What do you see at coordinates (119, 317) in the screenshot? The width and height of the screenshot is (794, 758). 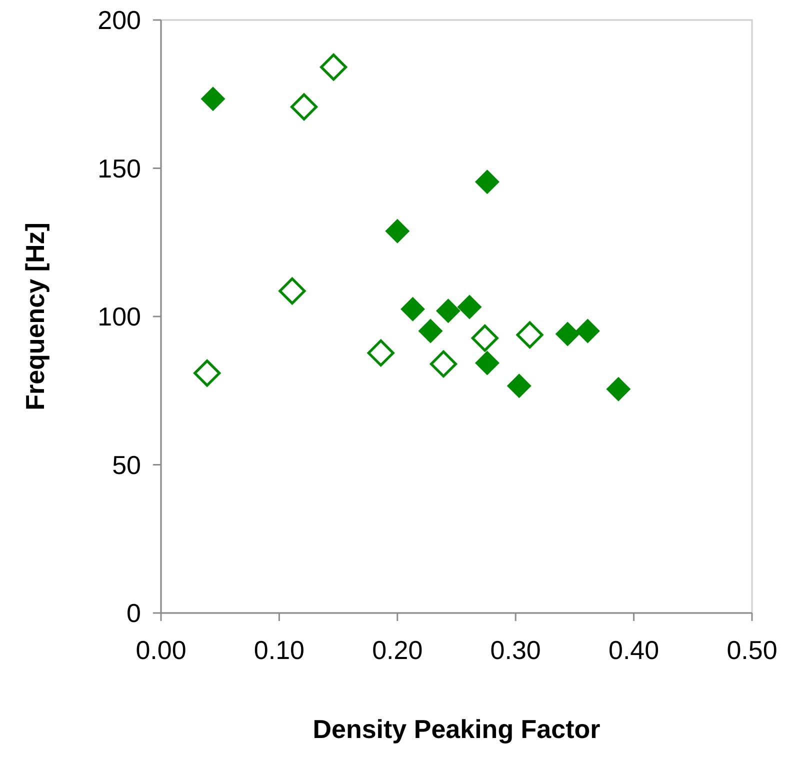 I see `y-tick-label: 100` at bounding box center [119, 317].